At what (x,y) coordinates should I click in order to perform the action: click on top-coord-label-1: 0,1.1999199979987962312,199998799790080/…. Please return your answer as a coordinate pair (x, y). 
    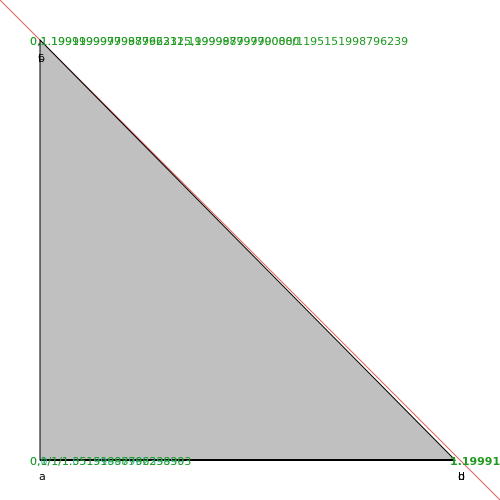
    Looking at the image, I should click on (219, 41).